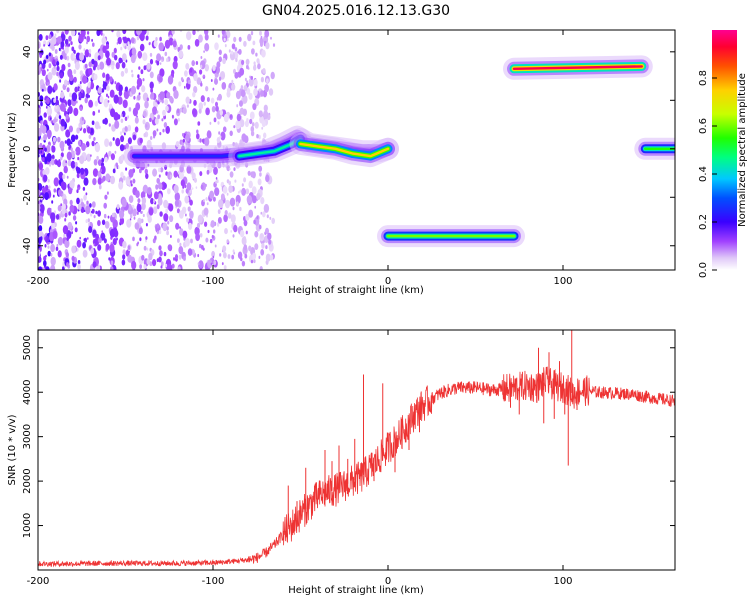 This screenshot has width=750, height=600. Describe the element at coordinates (724, 150) in the screenshot. I see `colorbar-gradient` at that location.